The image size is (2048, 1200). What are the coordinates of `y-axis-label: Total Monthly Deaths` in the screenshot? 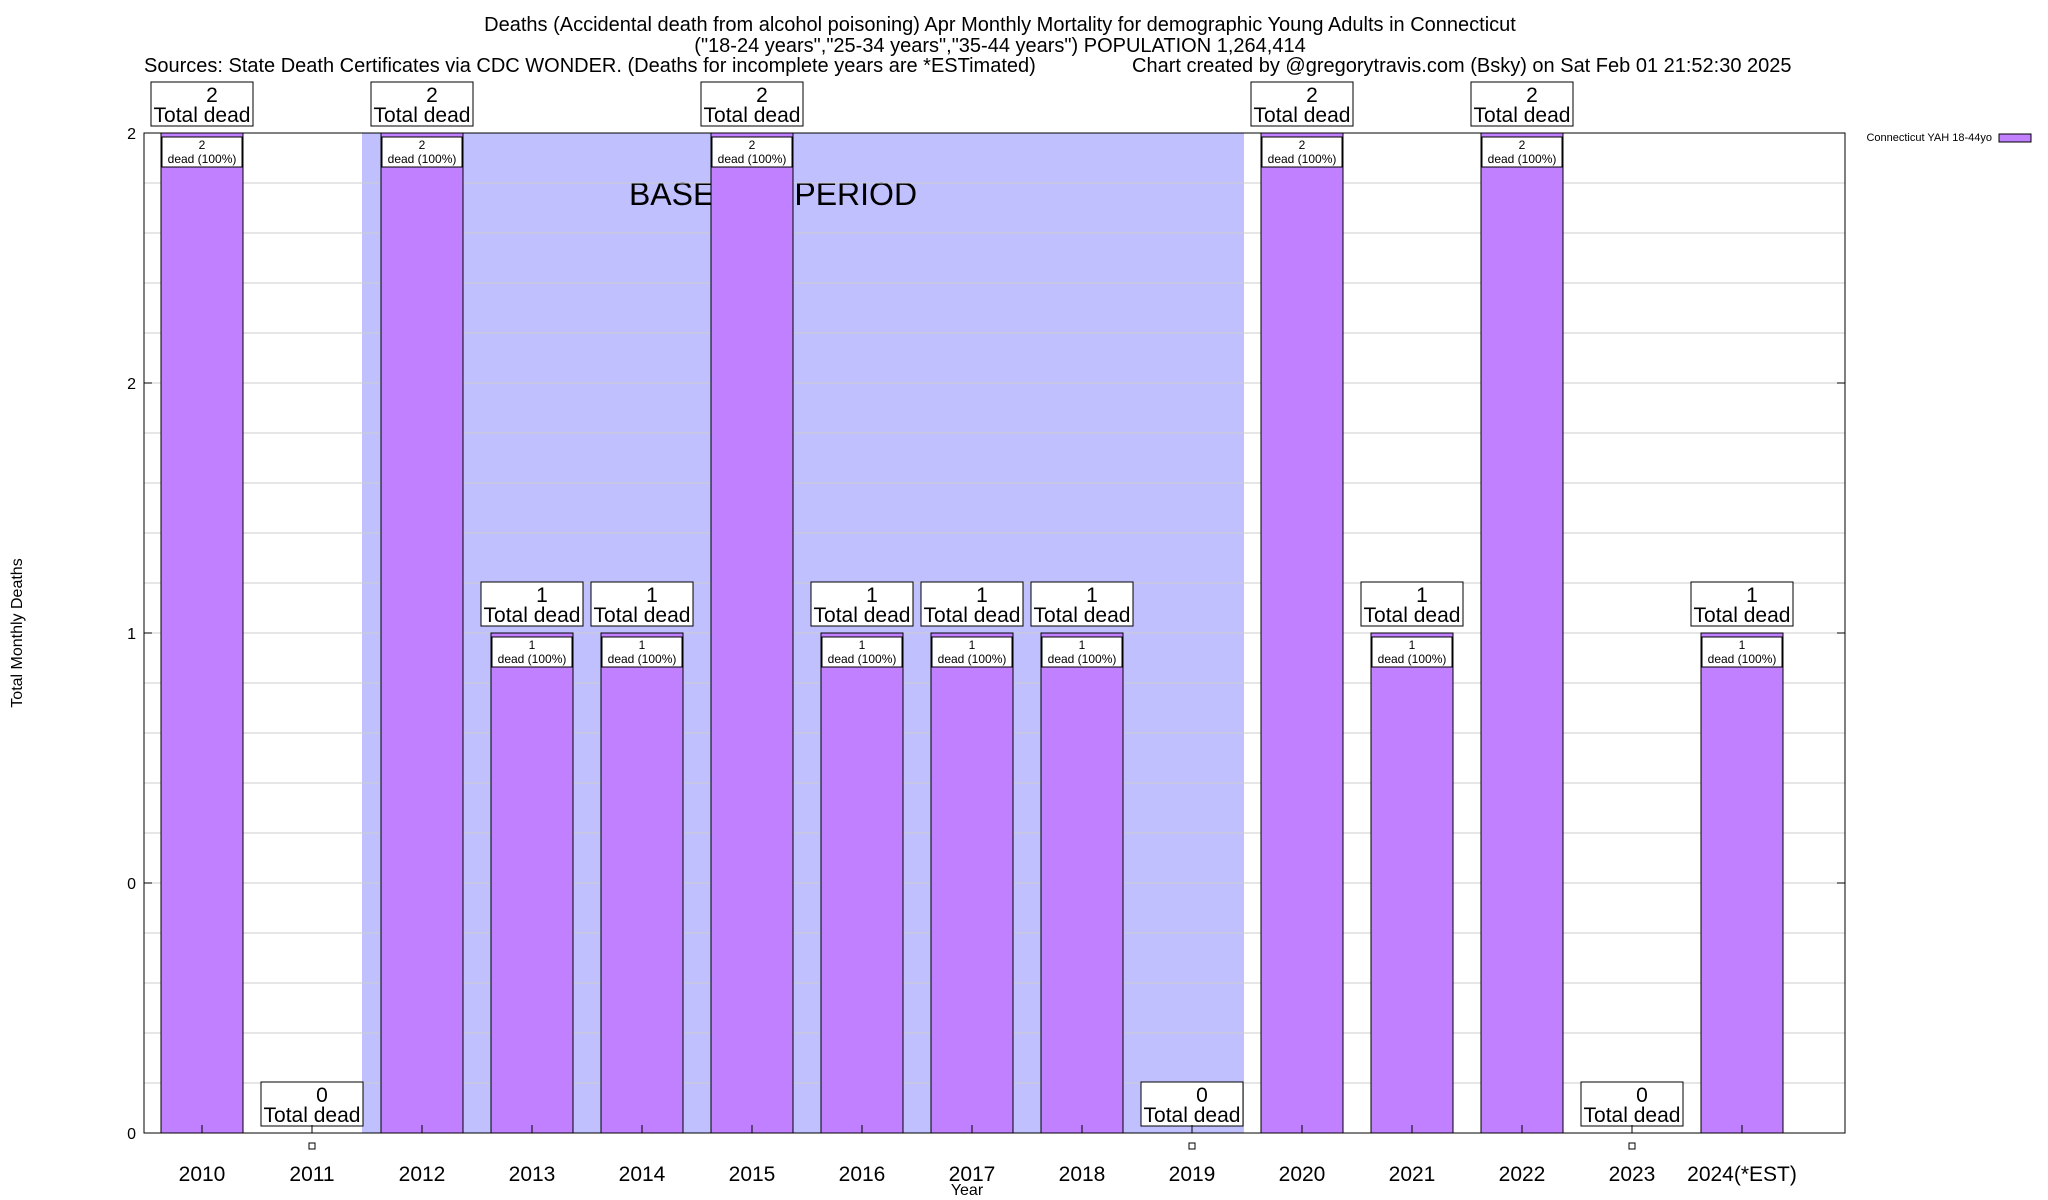 It's located at (17, 632).